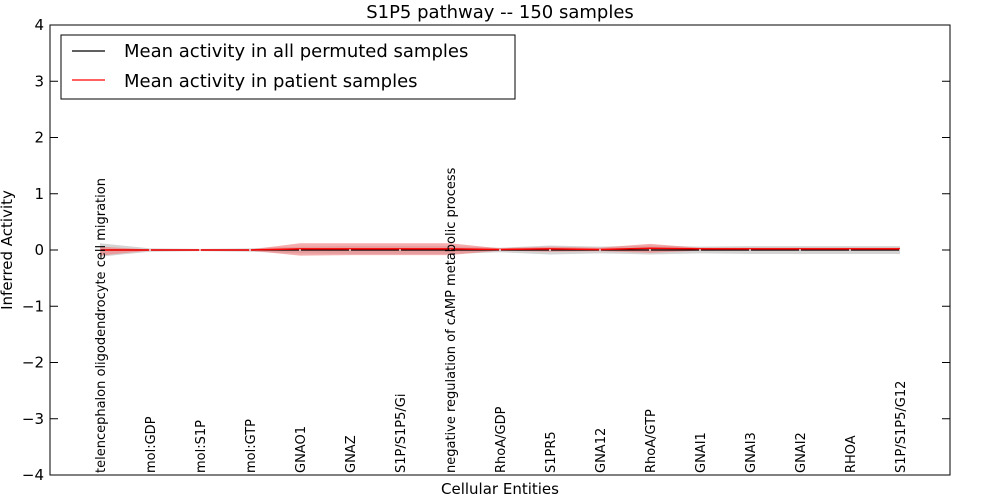 This screenshot has height=500, width=1000. Describe the element at coordinates (501, 439) in the screenshot. I see `category-label: RhoA/GDP` at that location.